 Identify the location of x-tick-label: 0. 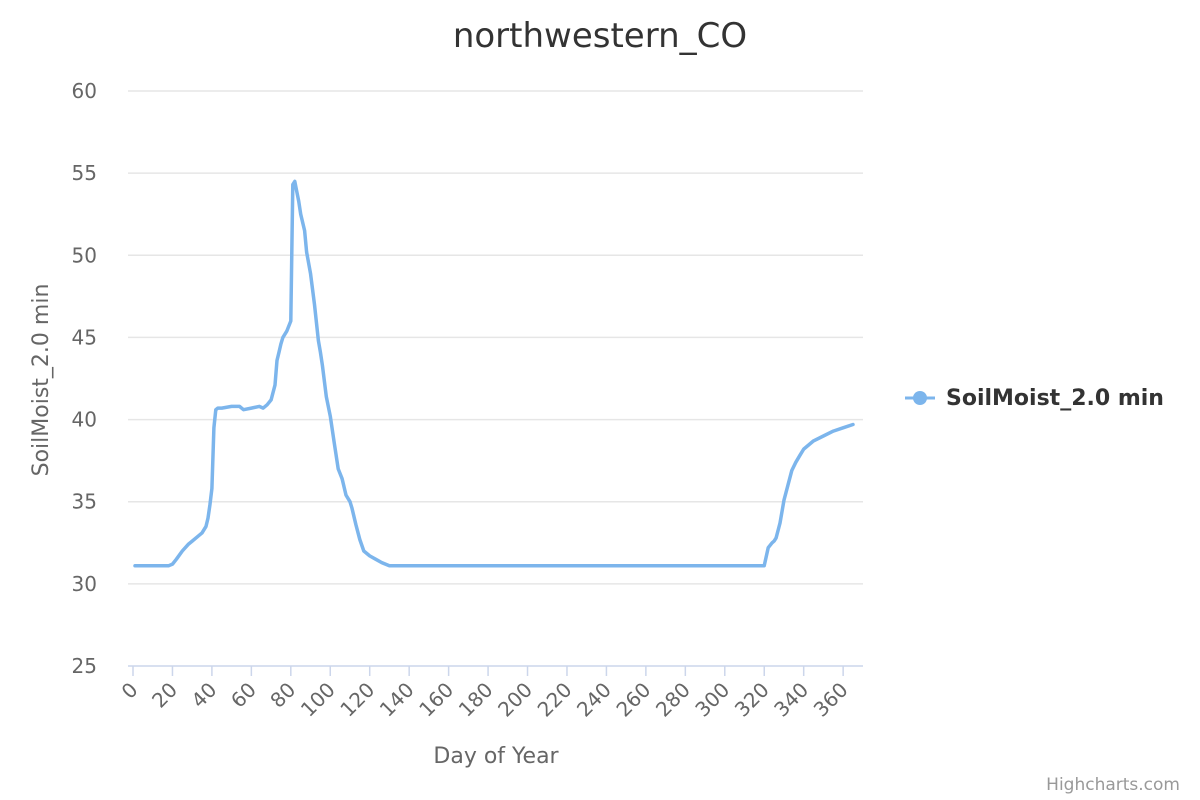
(130, 691).